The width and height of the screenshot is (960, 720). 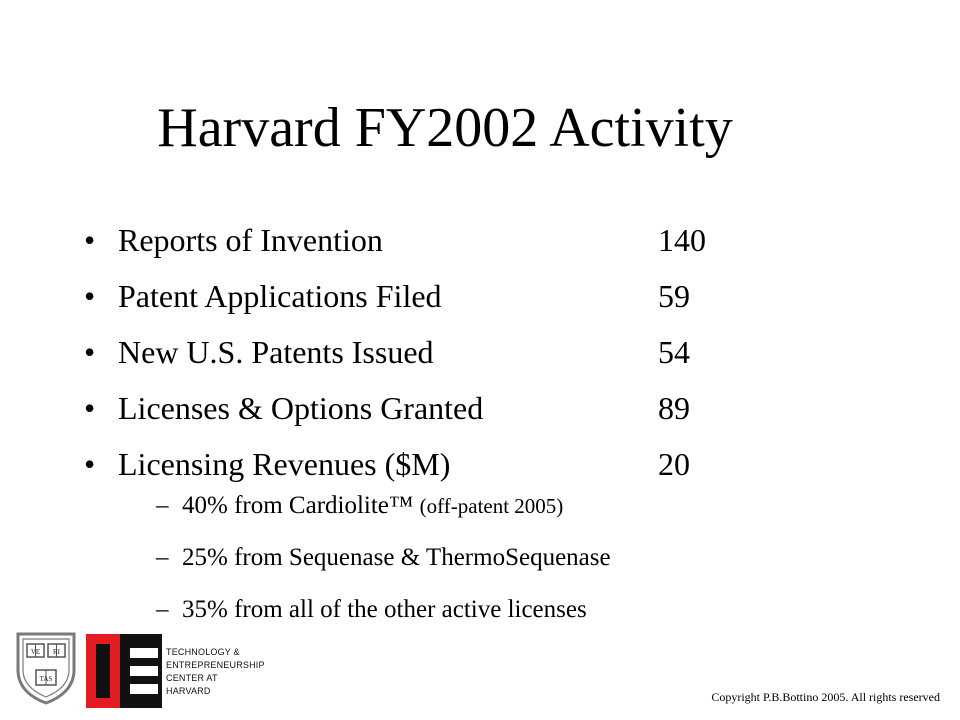 I want to click on bullet-label: Licensing Revenues ($M), so click(x=284, y=464).